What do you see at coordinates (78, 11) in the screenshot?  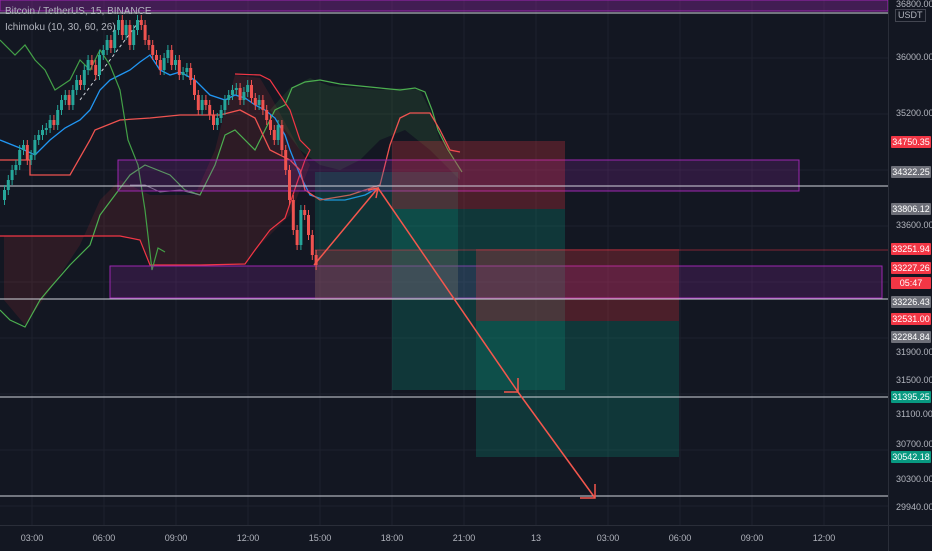 I see `symbol-legend: Bitcoin / TetherUS, 15, BINANCE` at bounding box center [78, 11].